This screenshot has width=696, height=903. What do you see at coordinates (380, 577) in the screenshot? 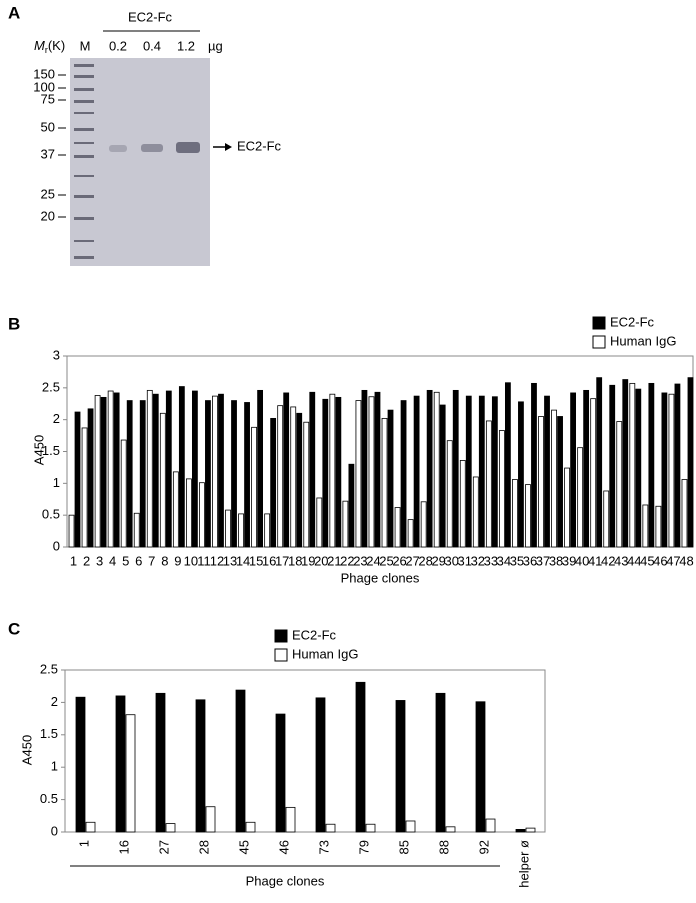
I see `x-axis-title: Phage clones` at bounding box center [380, 577].